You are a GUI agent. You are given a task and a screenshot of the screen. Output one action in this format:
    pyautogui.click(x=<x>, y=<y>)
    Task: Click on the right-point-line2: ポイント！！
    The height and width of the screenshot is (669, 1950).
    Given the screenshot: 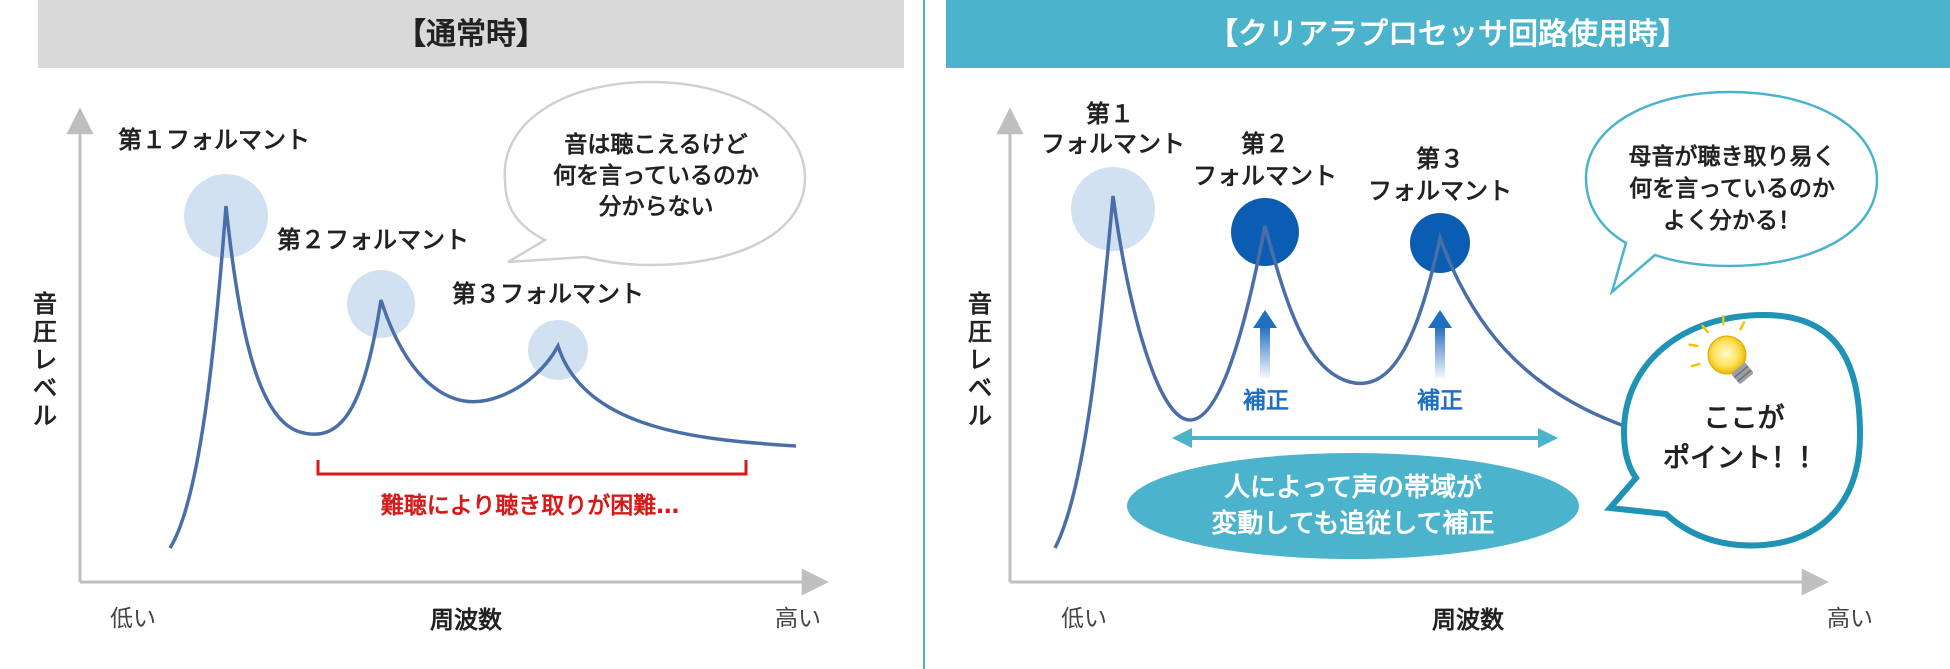 What is the action you would take?
    pyautogui.click(x=1744, y=458)
    